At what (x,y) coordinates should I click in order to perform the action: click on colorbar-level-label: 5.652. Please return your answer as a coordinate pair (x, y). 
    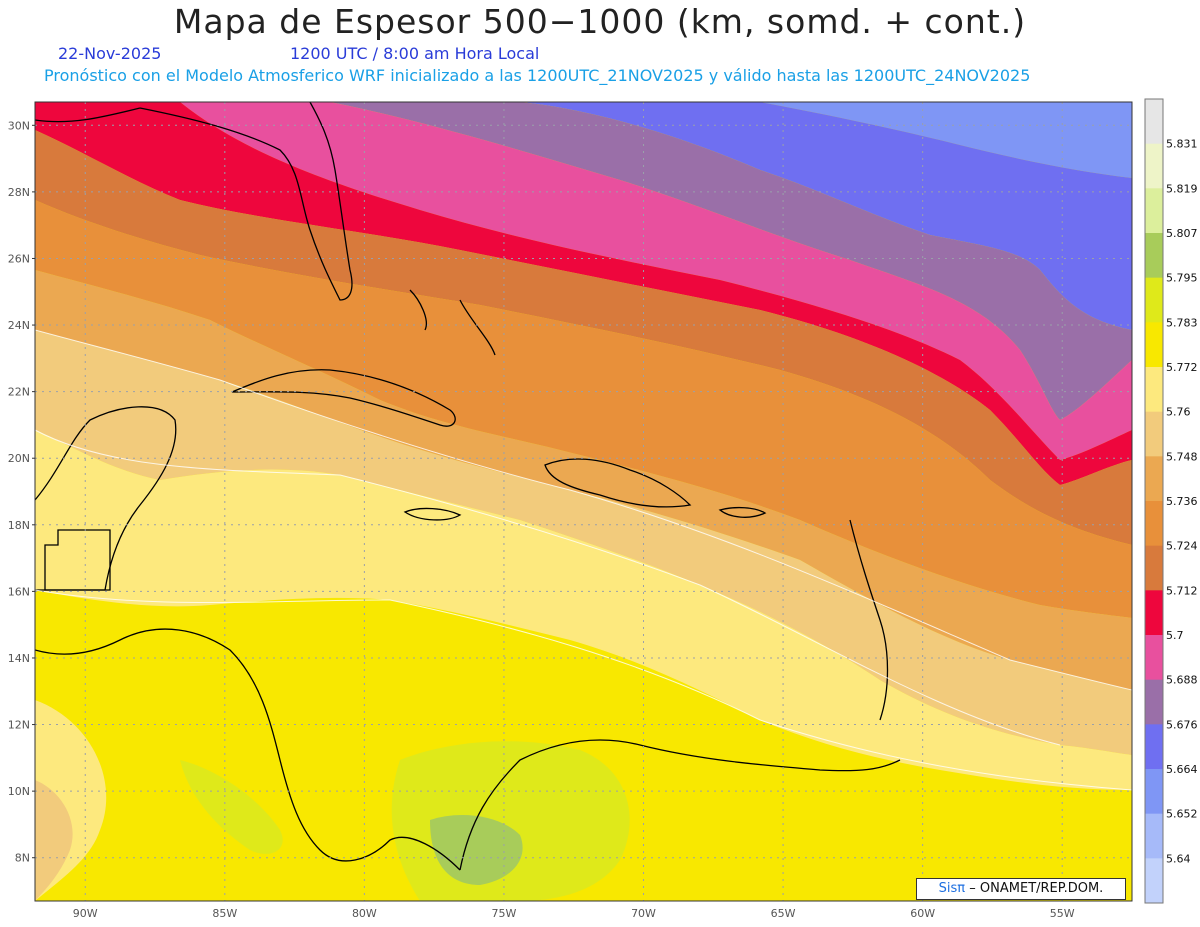
    Looking at the image, I should click on (1182, 814).